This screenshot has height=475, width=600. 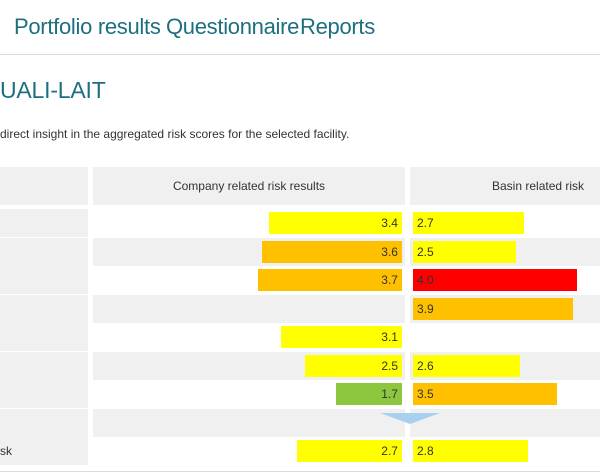 I want to click on company-risk-bar: 3.6, so click(x=331, y=251).